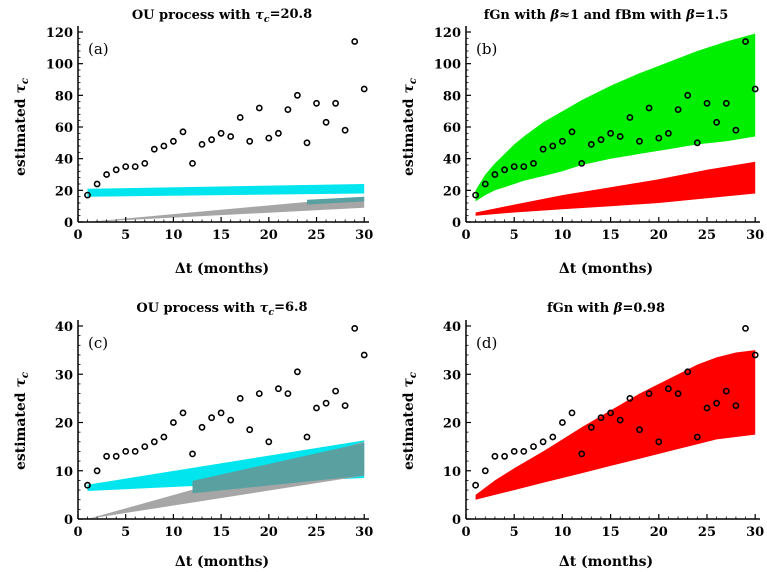 The image size is (767, 572). Describe the element at coordinates (291, 14) in the screenshot. I see `chart-title-part: =20.8` at that location.